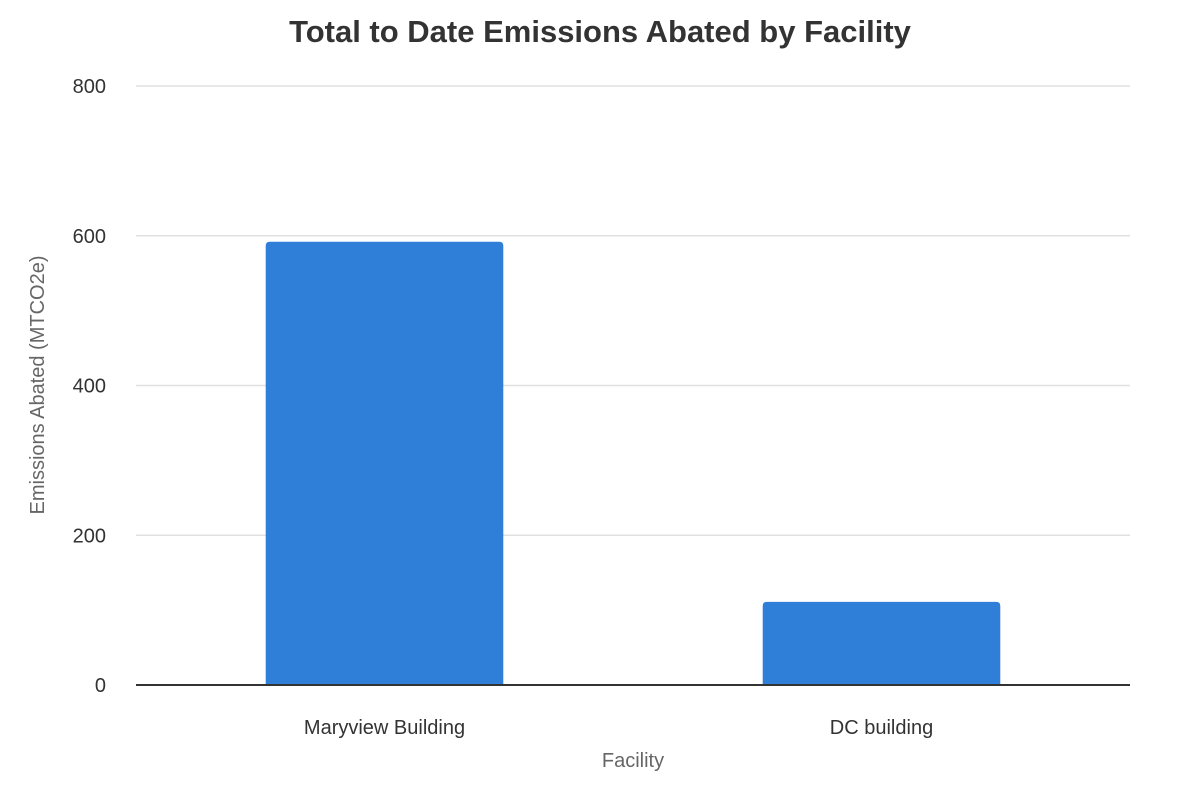 The width and height of the screenshot is (1200, 800). I want to click on y-axis-ticks: 0 200 400 600 800, so click(89, 386).